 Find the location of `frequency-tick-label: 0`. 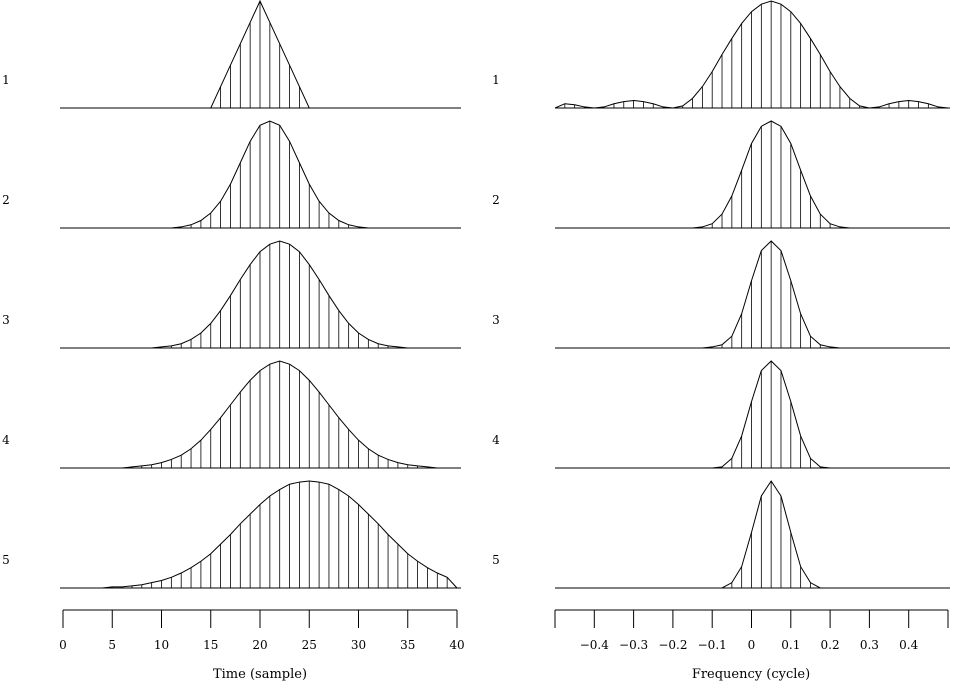

frequency-tick-label: 0 is located at coordinates (752, 645).